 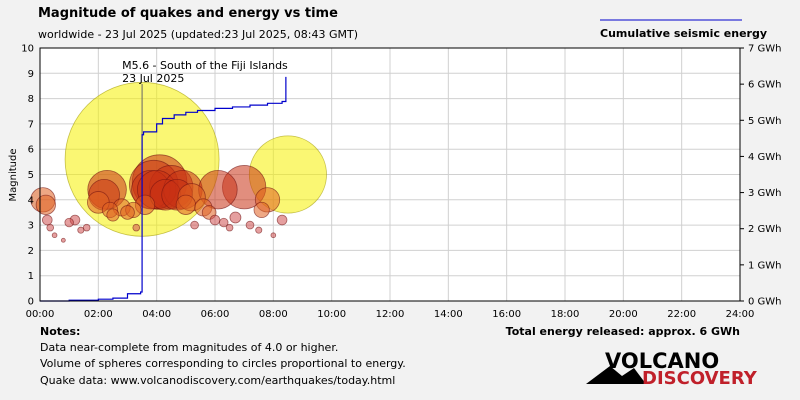 I want to click on y-tick-label: 10, so click(x=27, y=49).